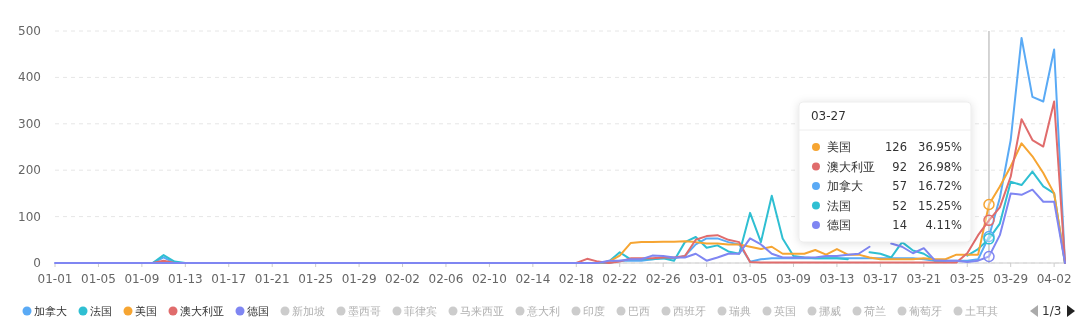 This screenshot has height=331, width=1080. Describe the element at coordinates (50, 311) in the screenshot. I see `text: 加拿大` at that location.